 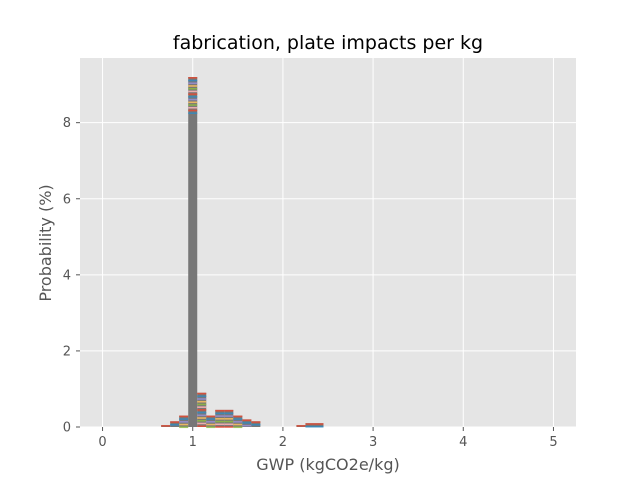 What do you see at coordinates (102, 442) in the screenshot?
I see `x-tick-label-0: 0` at bounding box center [102, 442].